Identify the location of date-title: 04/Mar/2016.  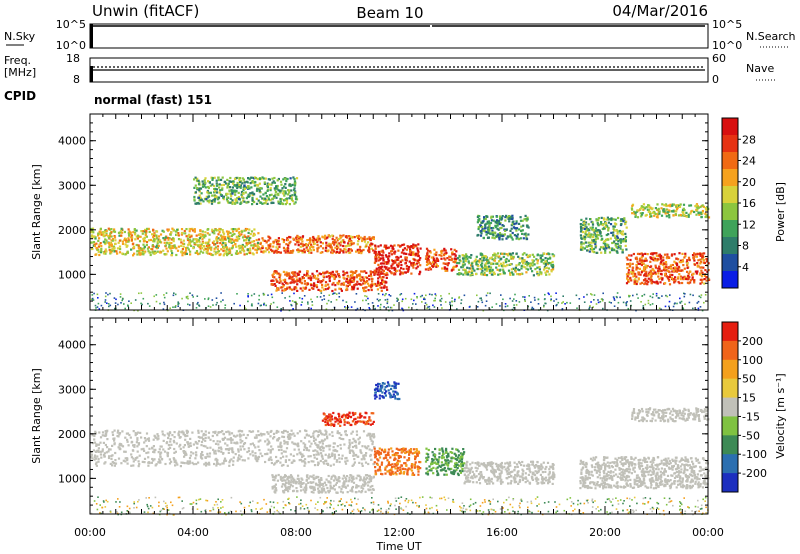
(660, 11).